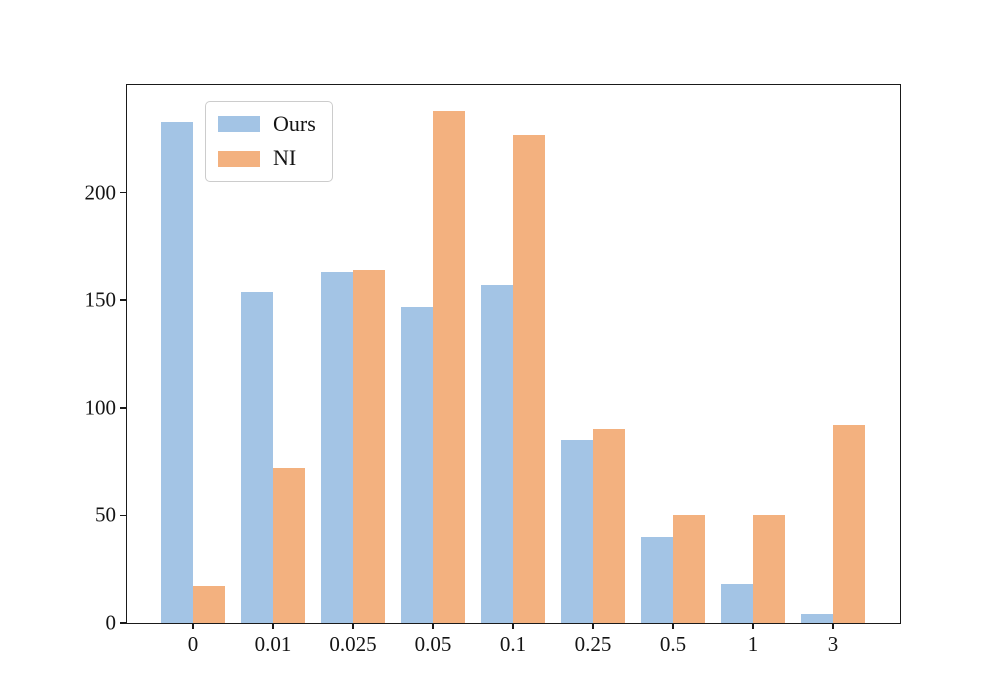  Describe the element at coordinates (593, 626) in the screenshot. I see `x-tick-0.25` at that location.